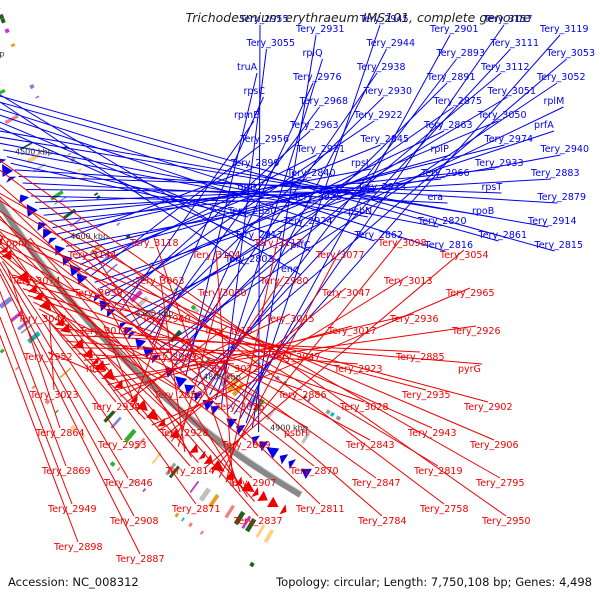  Describe the element at coordinates (500, 483) in the screenshot. I see `reverse-gene-label: Tery_2795` at that location.